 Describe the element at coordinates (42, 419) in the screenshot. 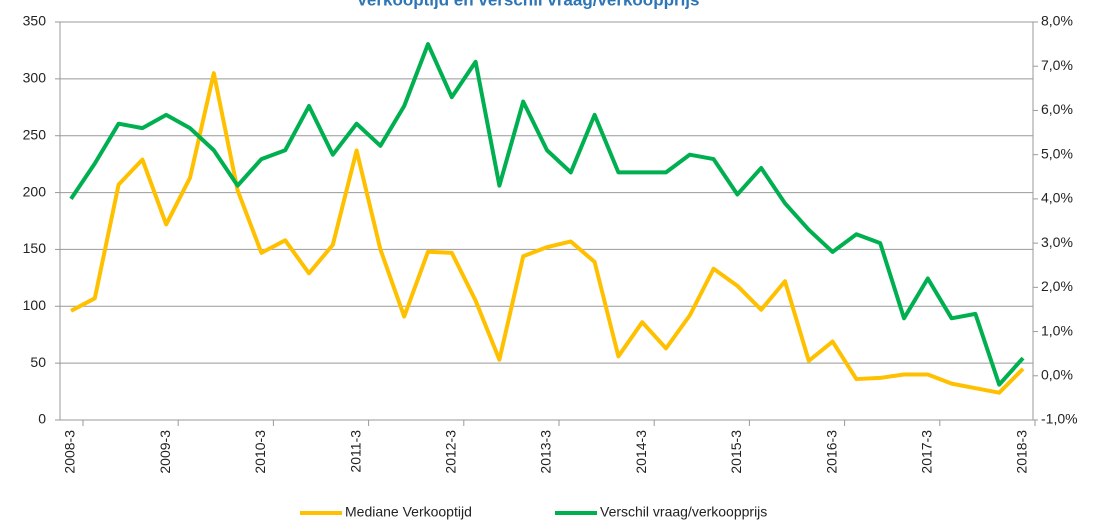

I see `y-tick-label: 0` at that location.